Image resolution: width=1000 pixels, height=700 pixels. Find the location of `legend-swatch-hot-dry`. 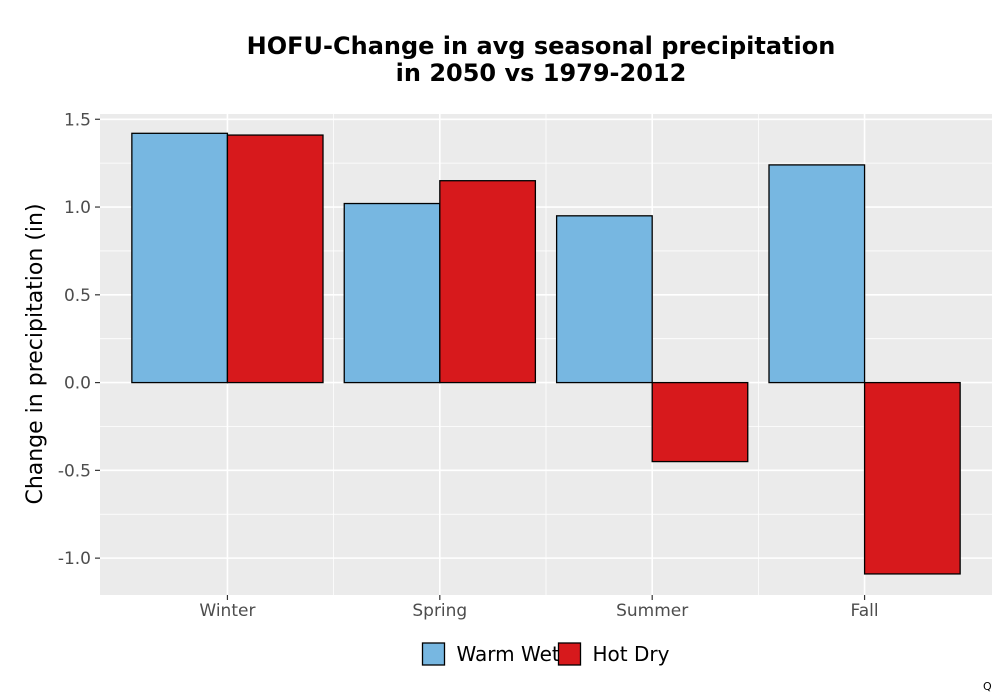

legend-swatch-hot-dry is located at coordinates (569, 654).